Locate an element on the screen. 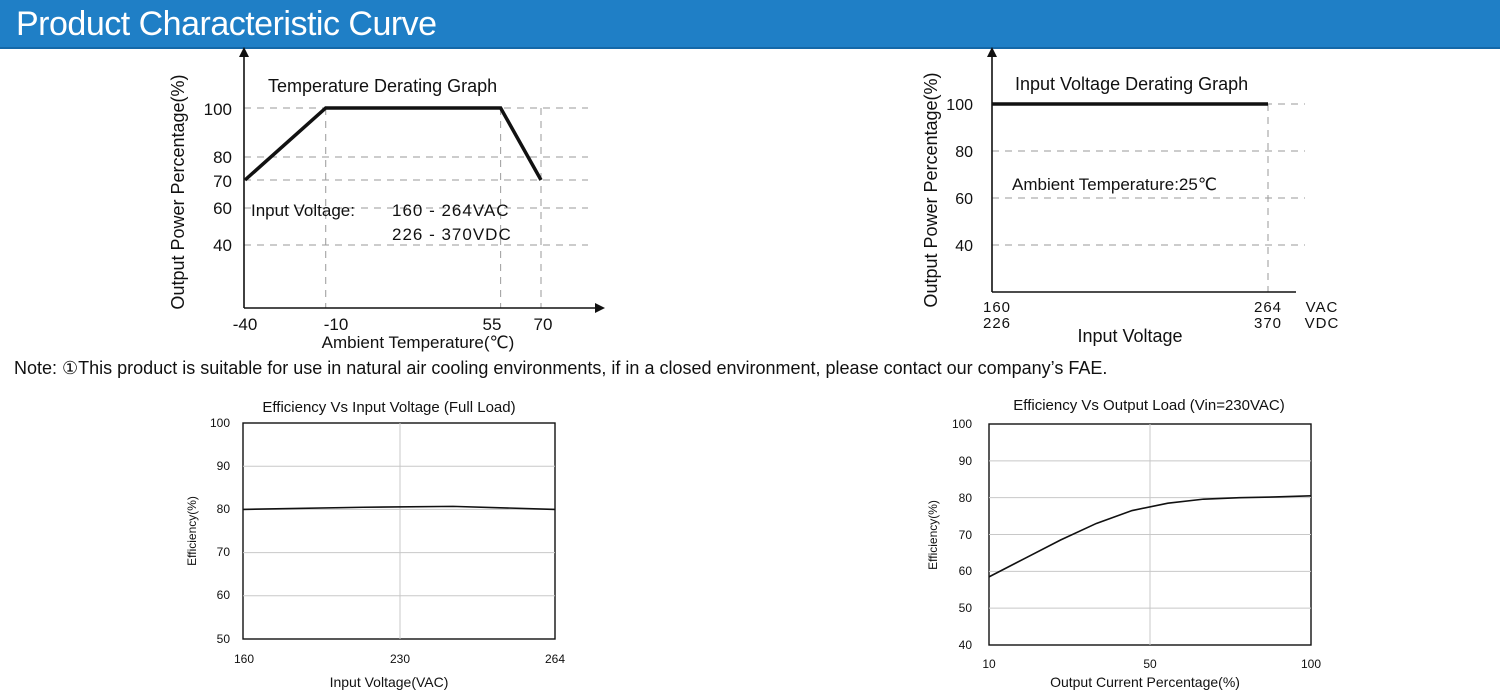  page-title: Product Characteristic Curve is located at coordinates (226, 24).